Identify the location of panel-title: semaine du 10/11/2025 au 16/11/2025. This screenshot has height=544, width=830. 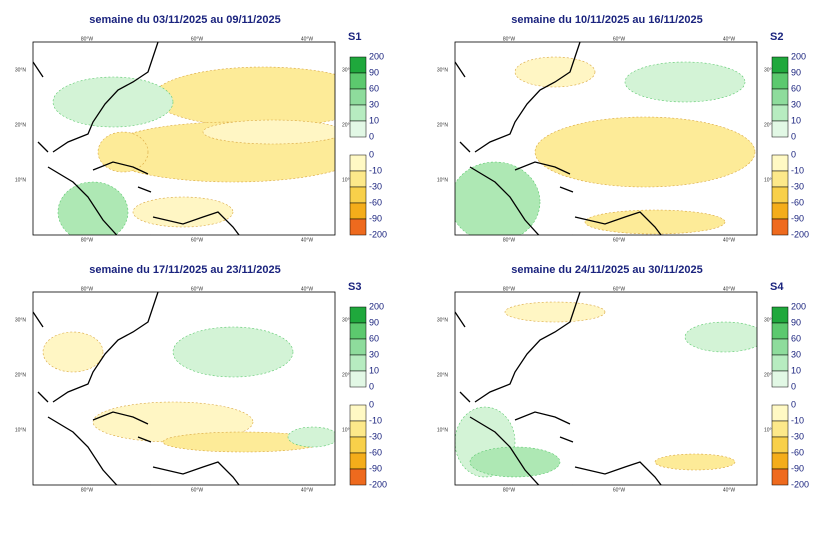
(606, 20).